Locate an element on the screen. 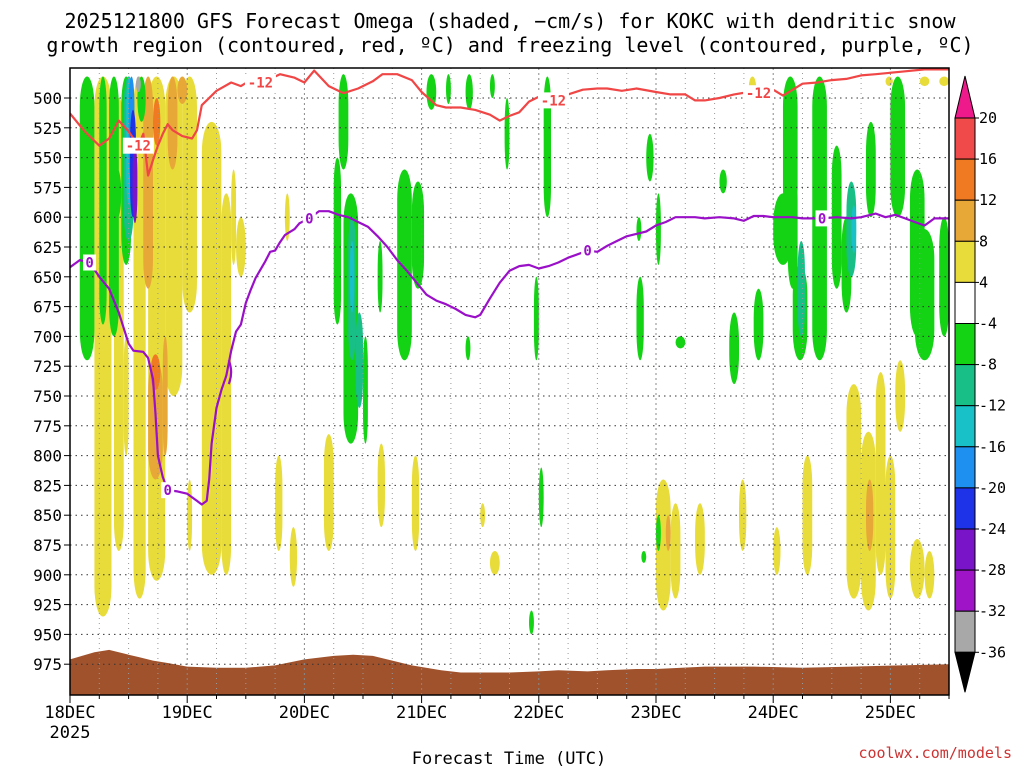  colorbar-label: -36 is located at coordinates (992, 652).